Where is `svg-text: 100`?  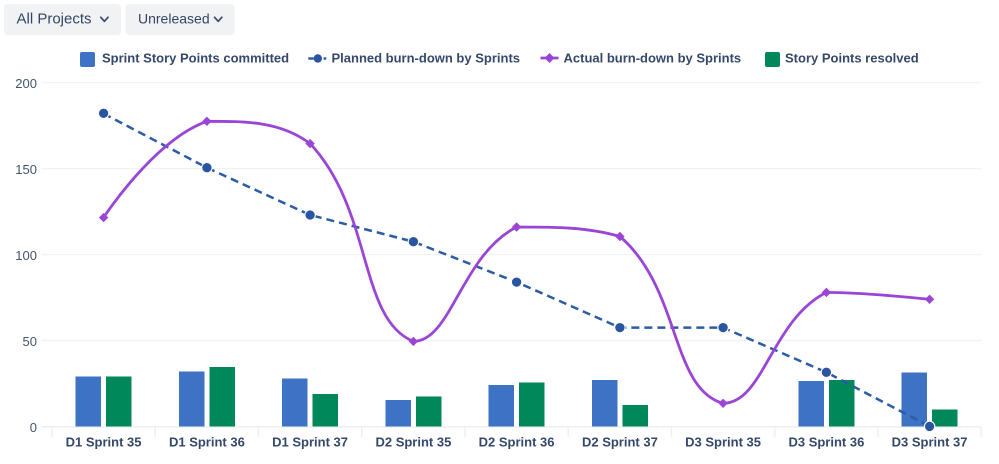
svg-text: 100 is located at coordinates (26, 255).